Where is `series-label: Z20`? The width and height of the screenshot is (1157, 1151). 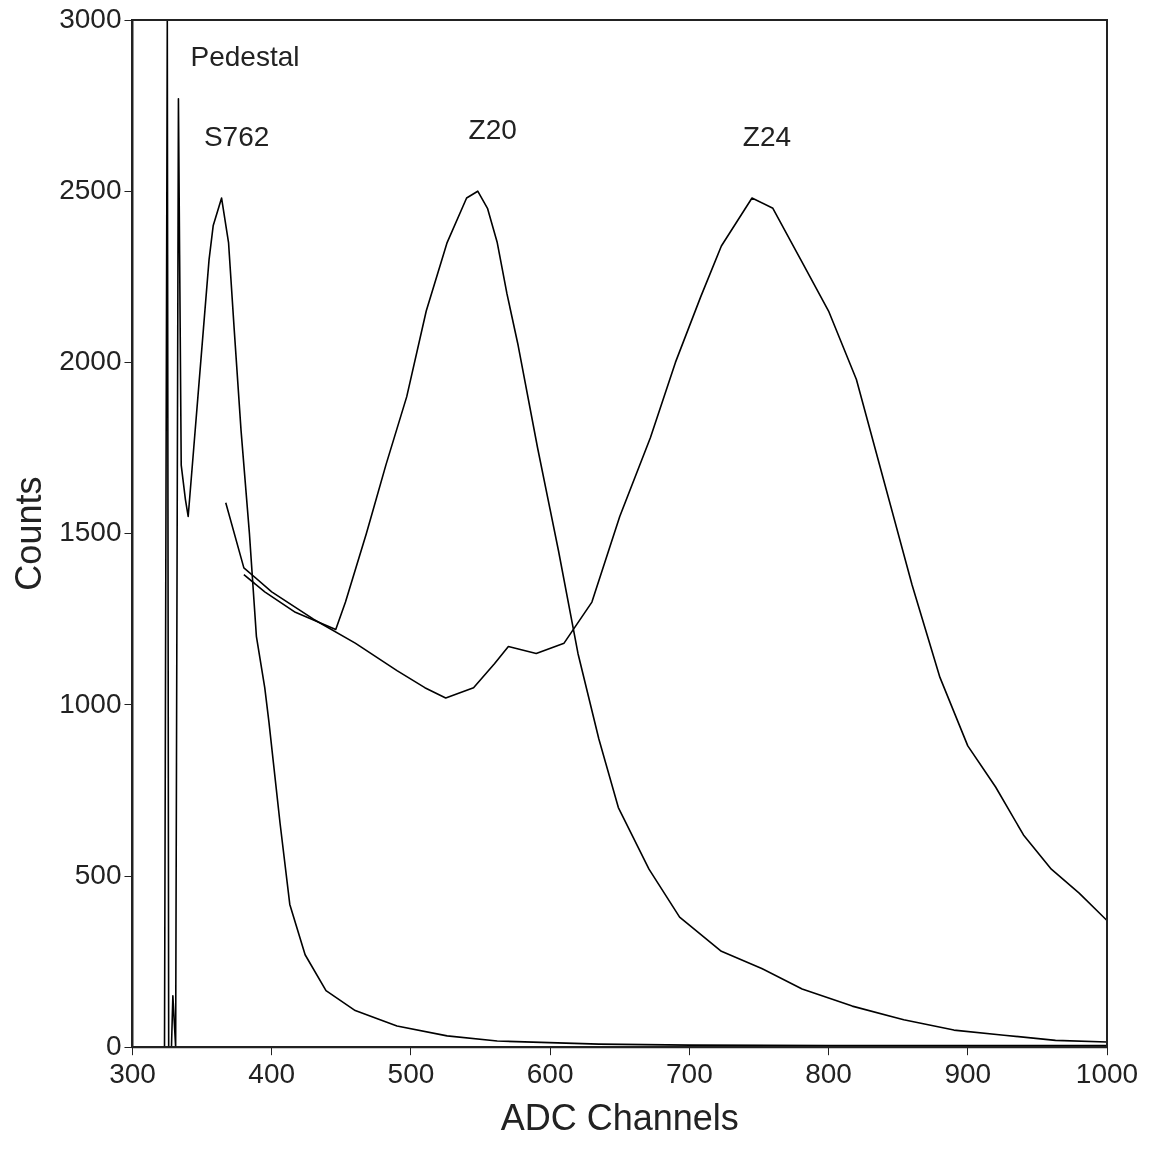
series-label: Z20 is located at coordinates (492, 129).